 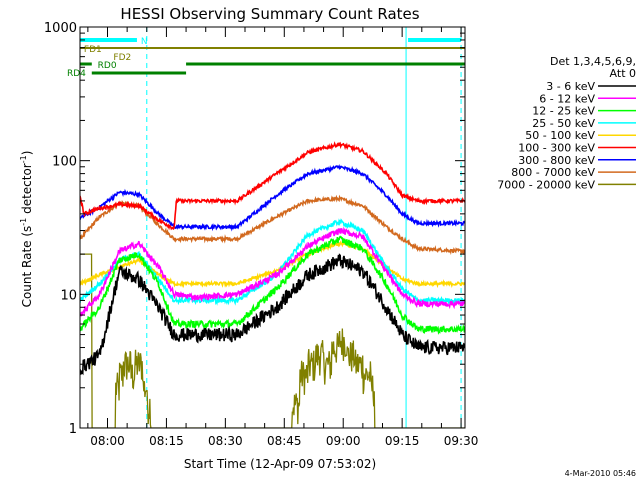 I want to click on legend-entry-label: 800 - 7000 keV, so click(x=553, y=172).